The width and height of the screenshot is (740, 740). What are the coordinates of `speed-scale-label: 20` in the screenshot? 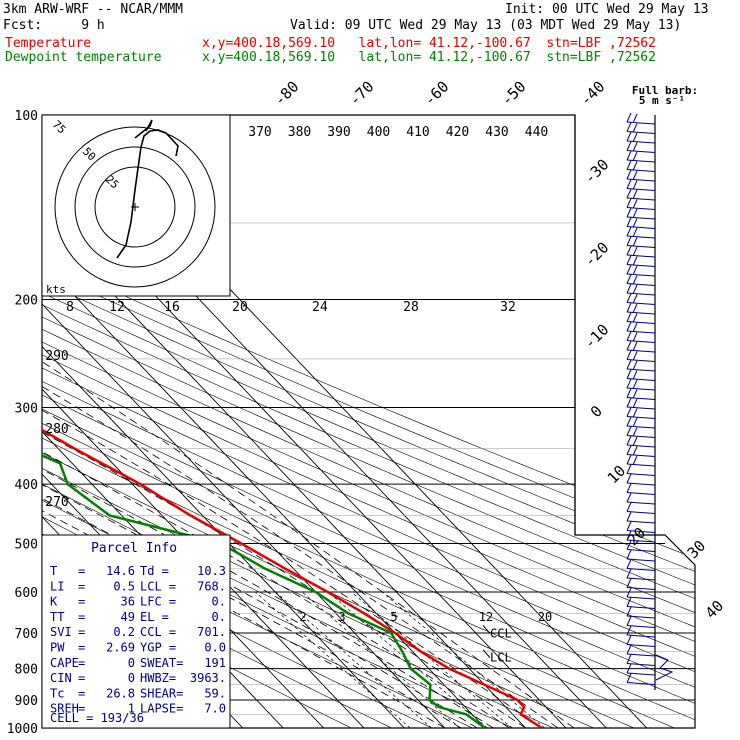 It's located at (240, 307).